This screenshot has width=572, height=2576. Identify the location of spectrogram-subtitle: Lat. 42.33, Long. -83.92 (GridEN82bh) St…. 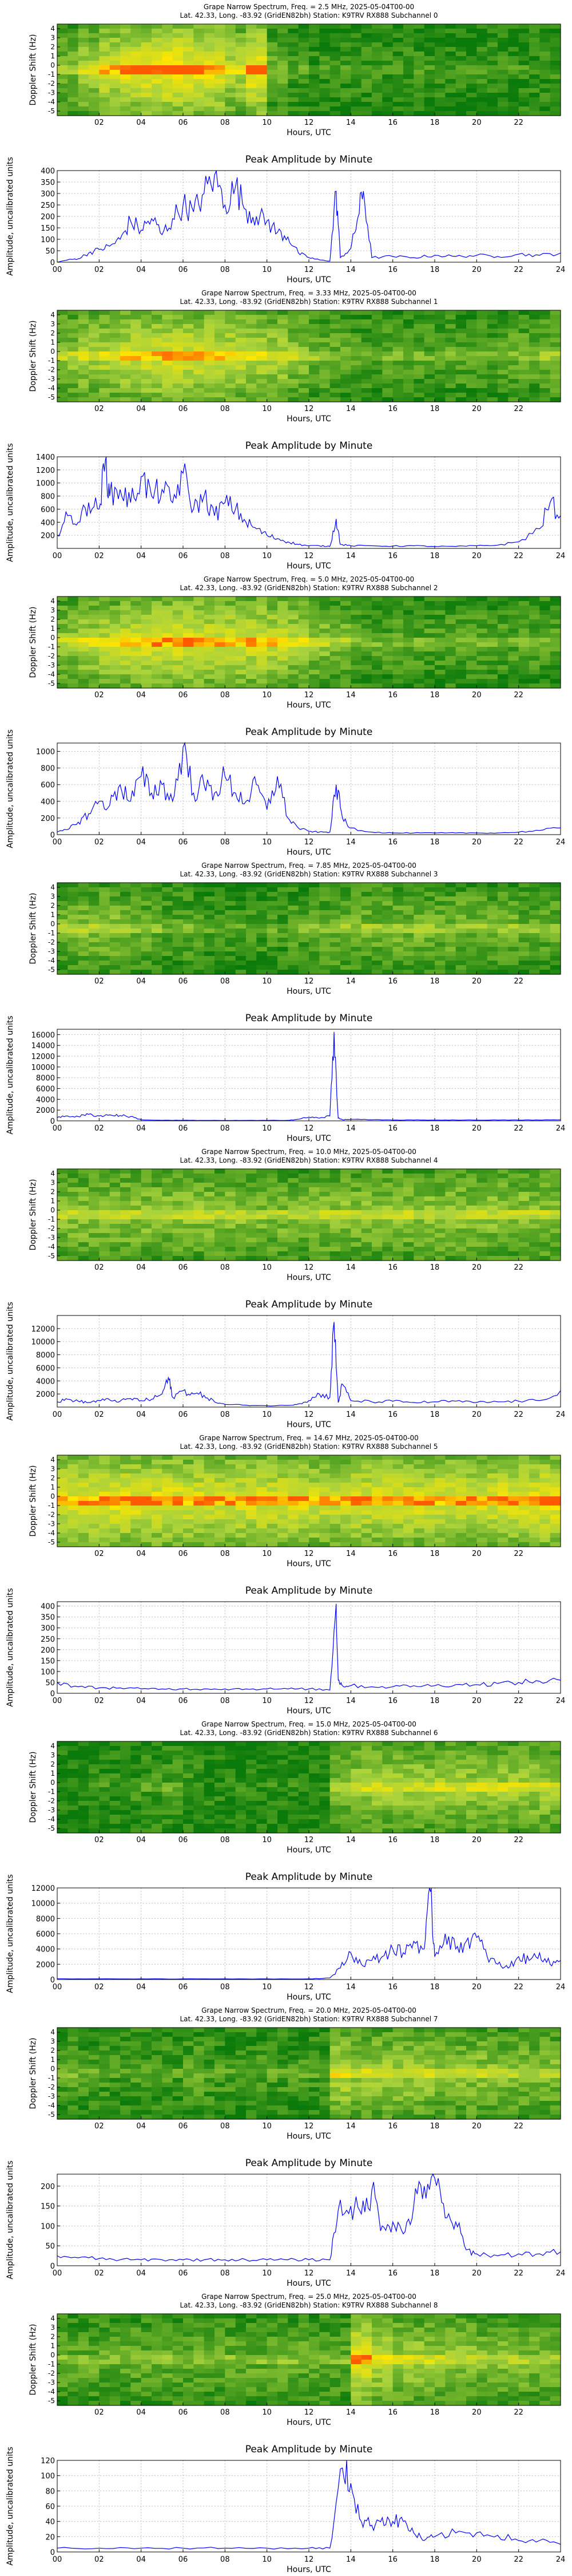
(309, 302).